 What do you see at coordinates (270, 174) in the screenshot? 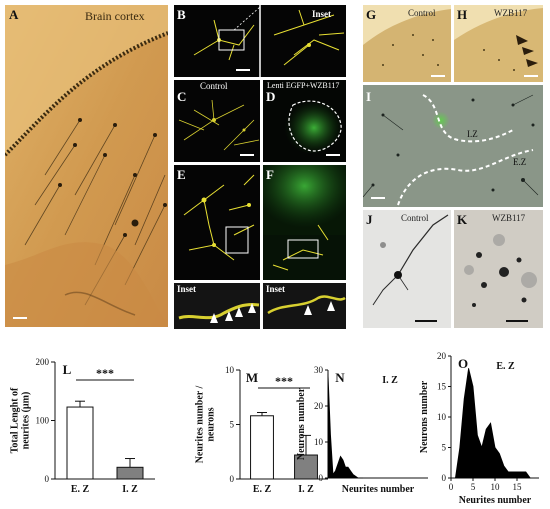
I see `panel-f-label: F` at bounding box center [270, 174].